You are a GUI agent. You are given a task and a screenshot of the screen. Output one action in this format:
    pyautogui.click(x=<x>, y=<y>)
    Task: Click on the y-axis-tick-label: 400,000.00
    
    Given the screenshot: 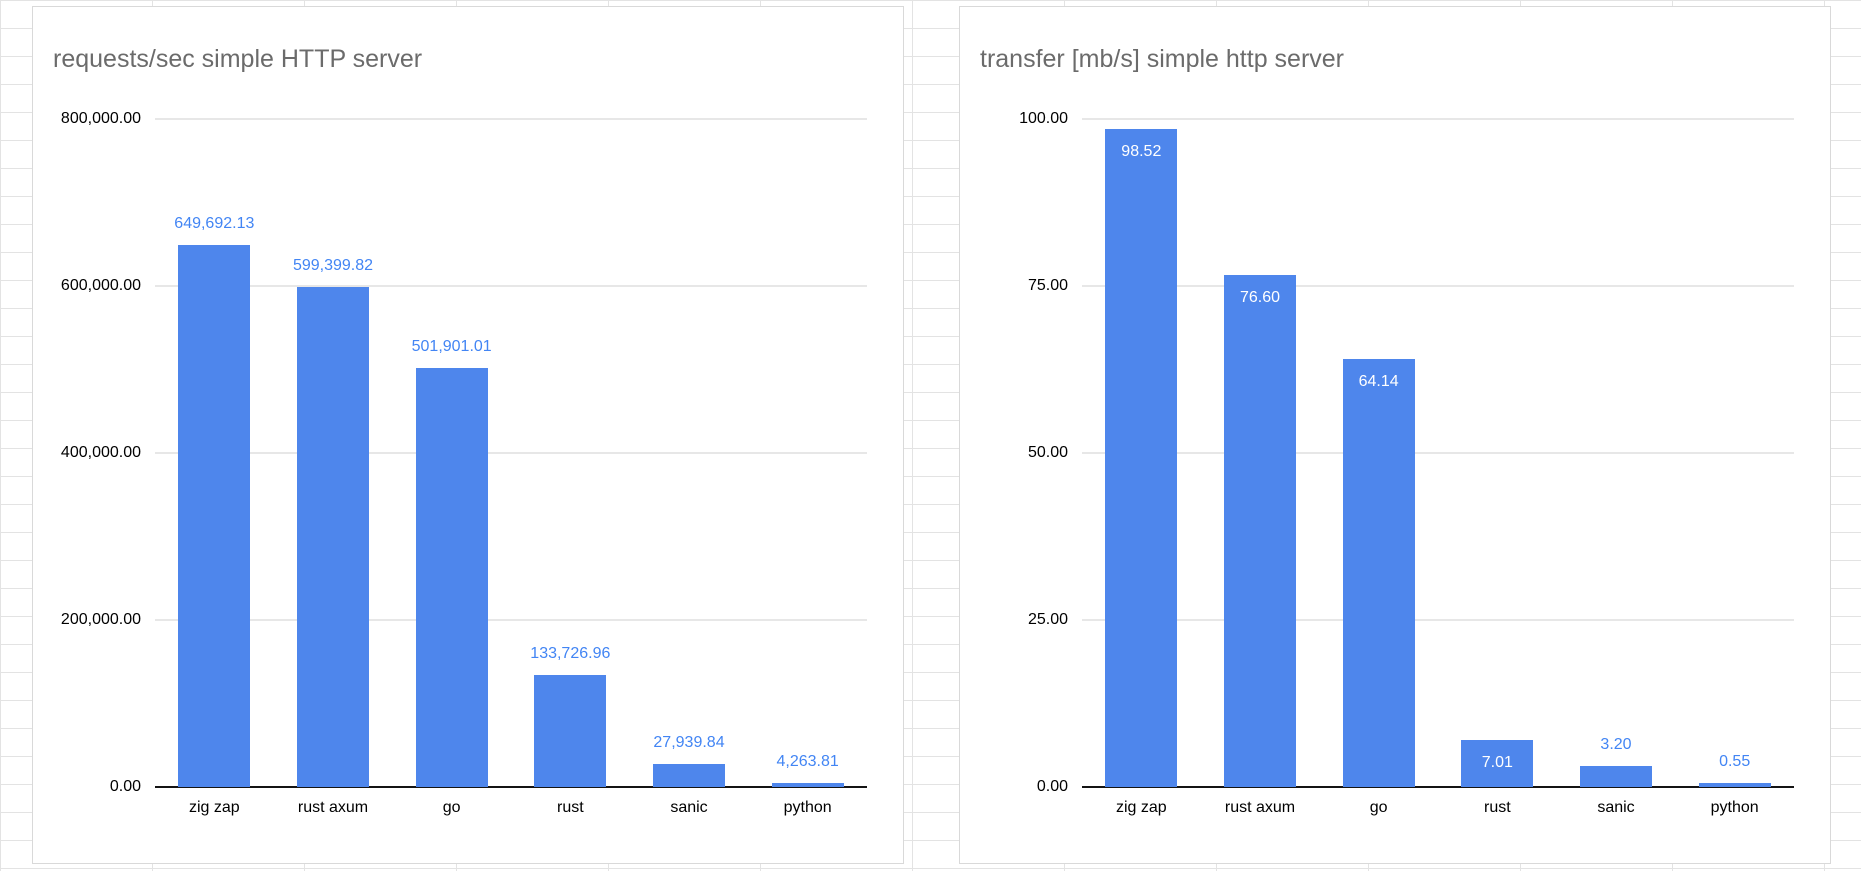 What is the action you would take?
    pyautogui.click(x=100, y=452)
    